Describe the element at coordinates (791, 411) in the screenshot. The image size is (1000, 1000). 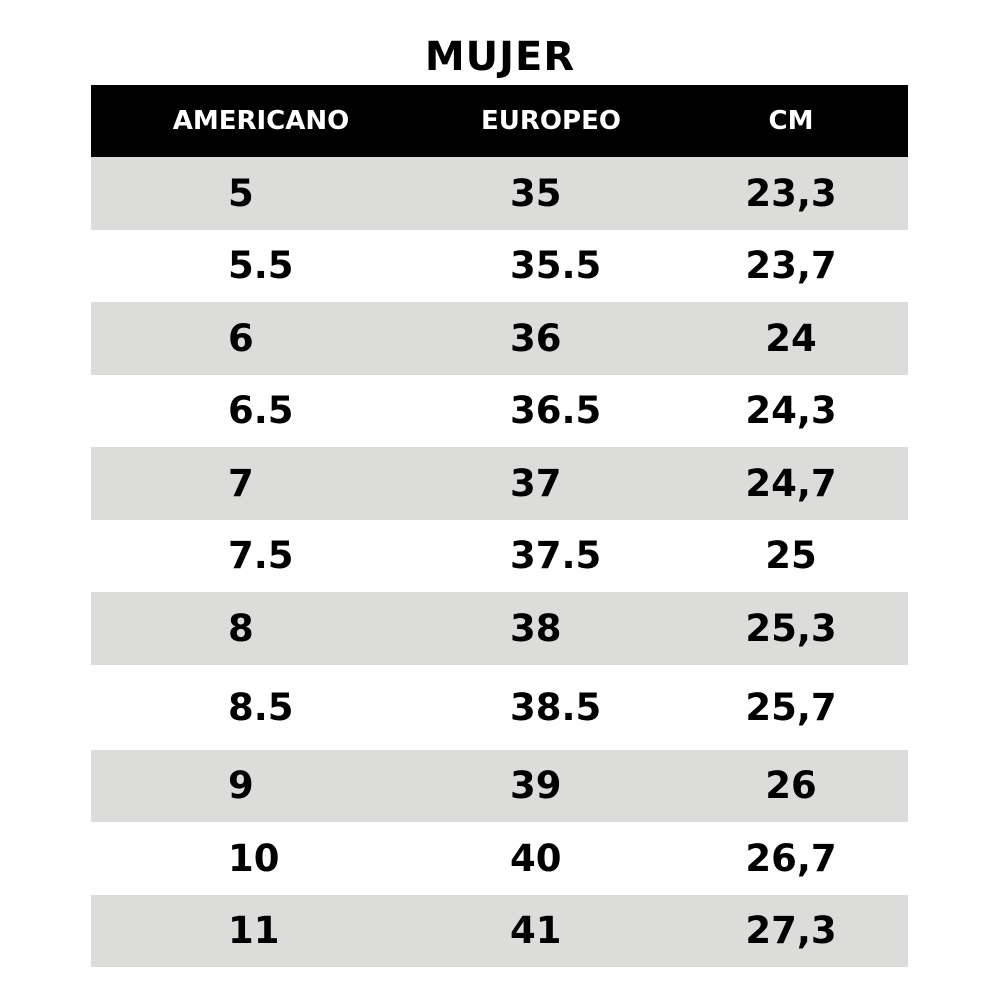
I see `cell-cm: 24,3` at that location.